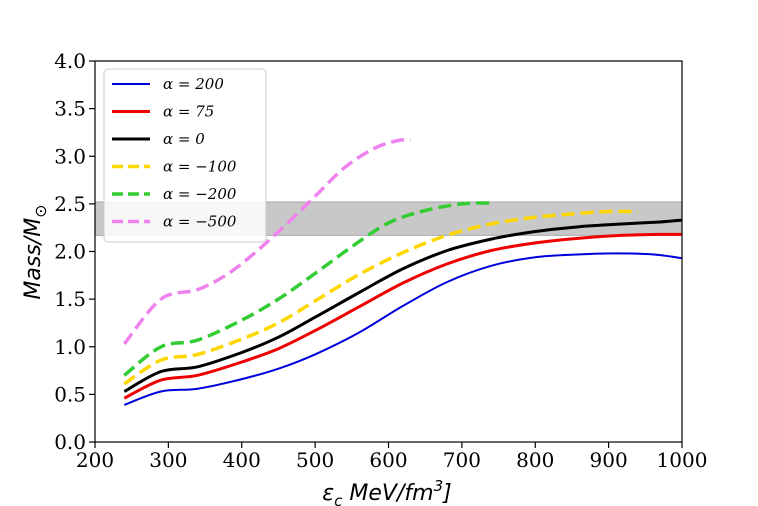  I want to click on x-tick-label: 900, so click(609, 460).